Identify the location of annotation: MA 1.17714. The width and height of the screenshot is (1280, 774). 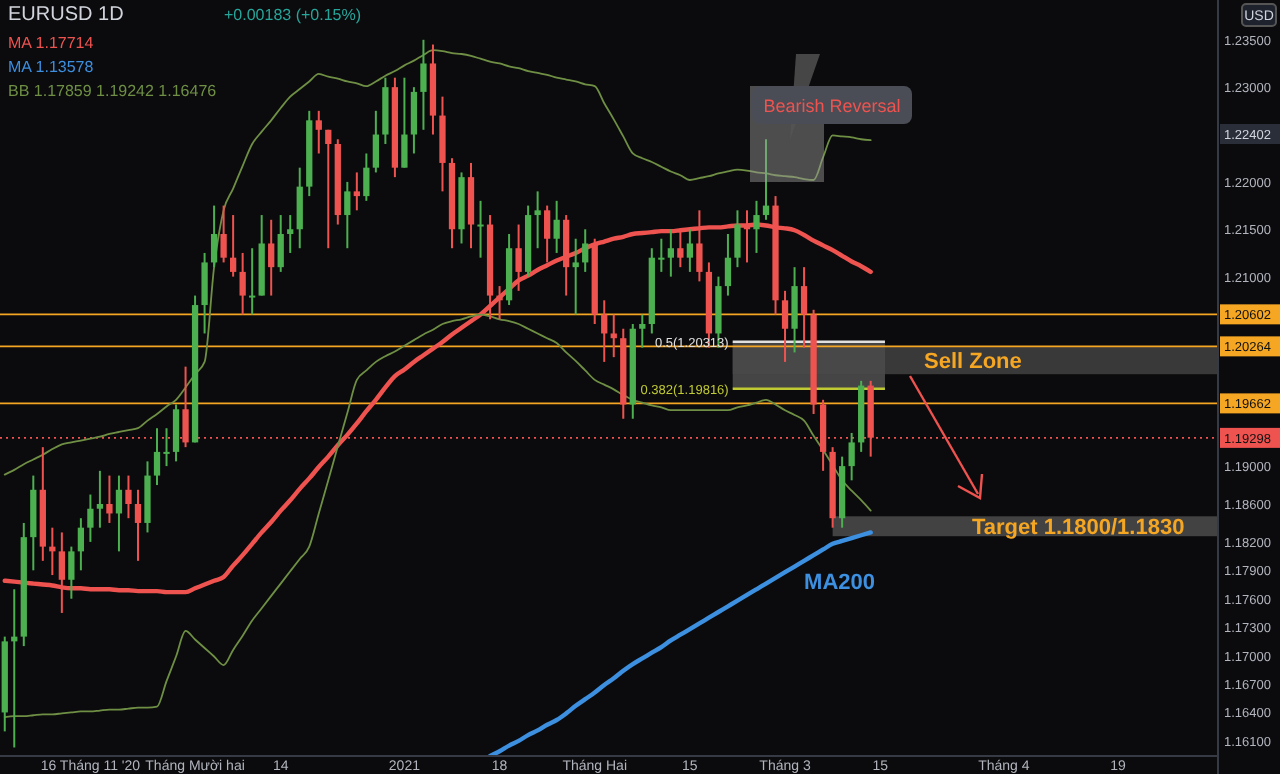
(51, 43).